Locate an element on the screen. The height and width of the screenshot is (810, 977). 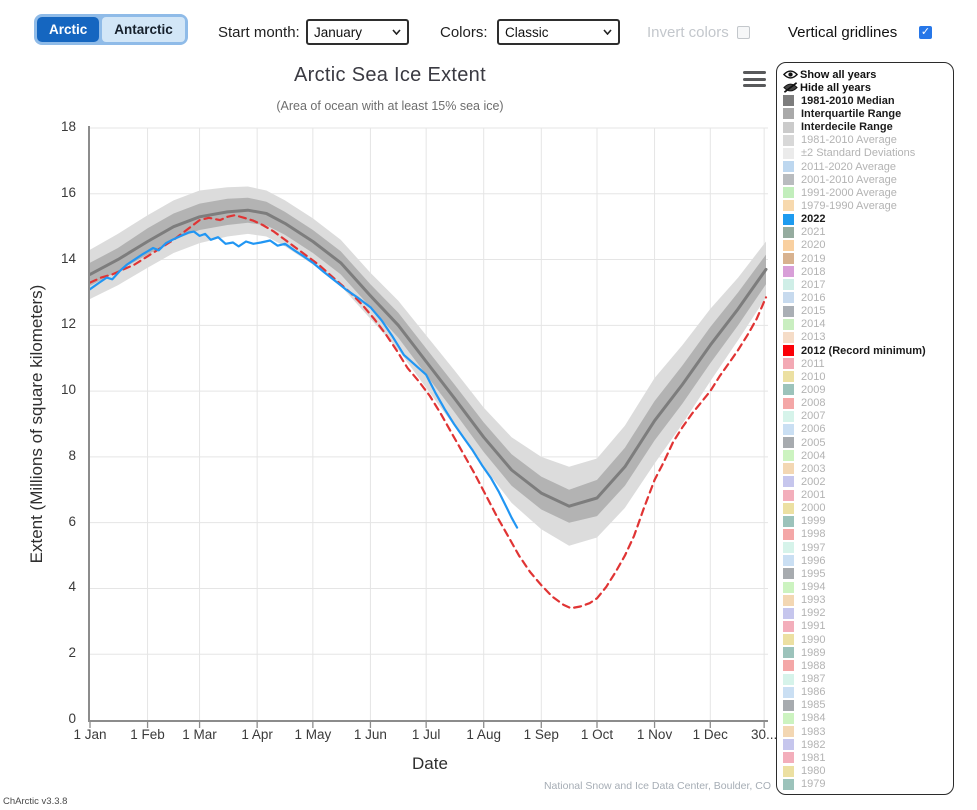
legend-item-1995: 1995 is located at coordinates (867, 573).